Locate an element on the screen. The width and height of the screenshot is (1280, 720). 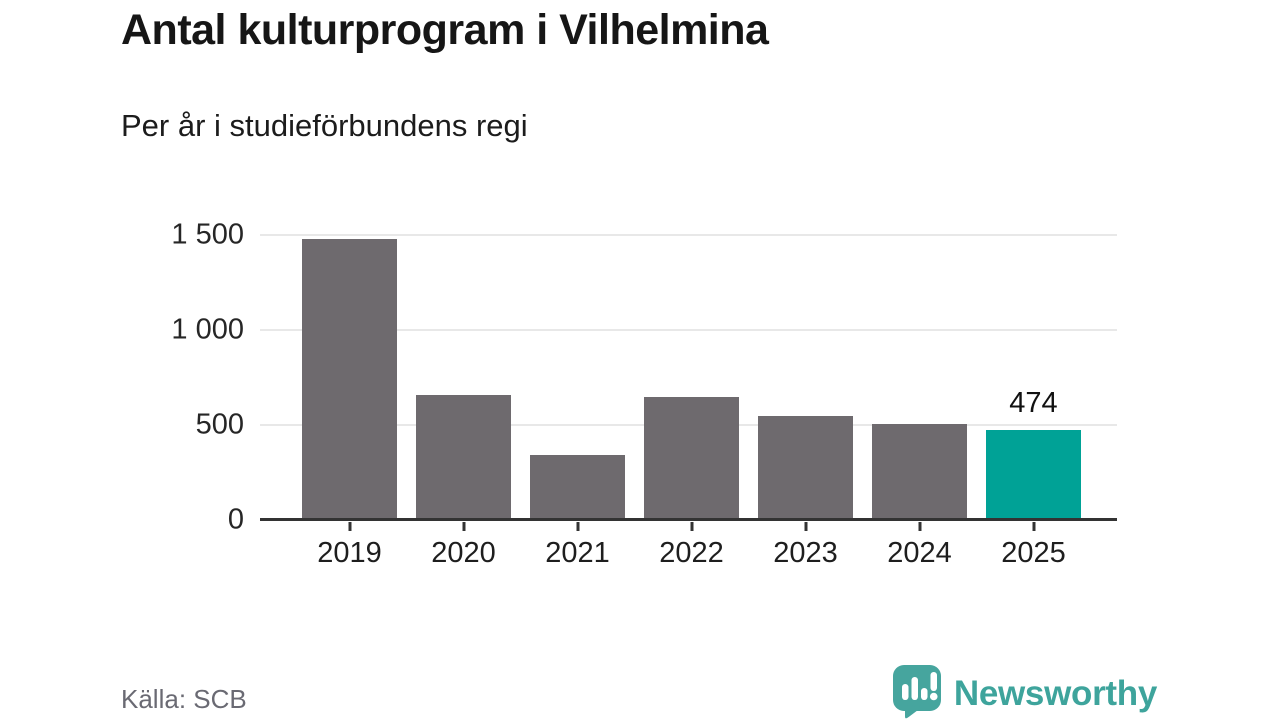
bar-value-label: 474 is located at coordinates (1033, 402).